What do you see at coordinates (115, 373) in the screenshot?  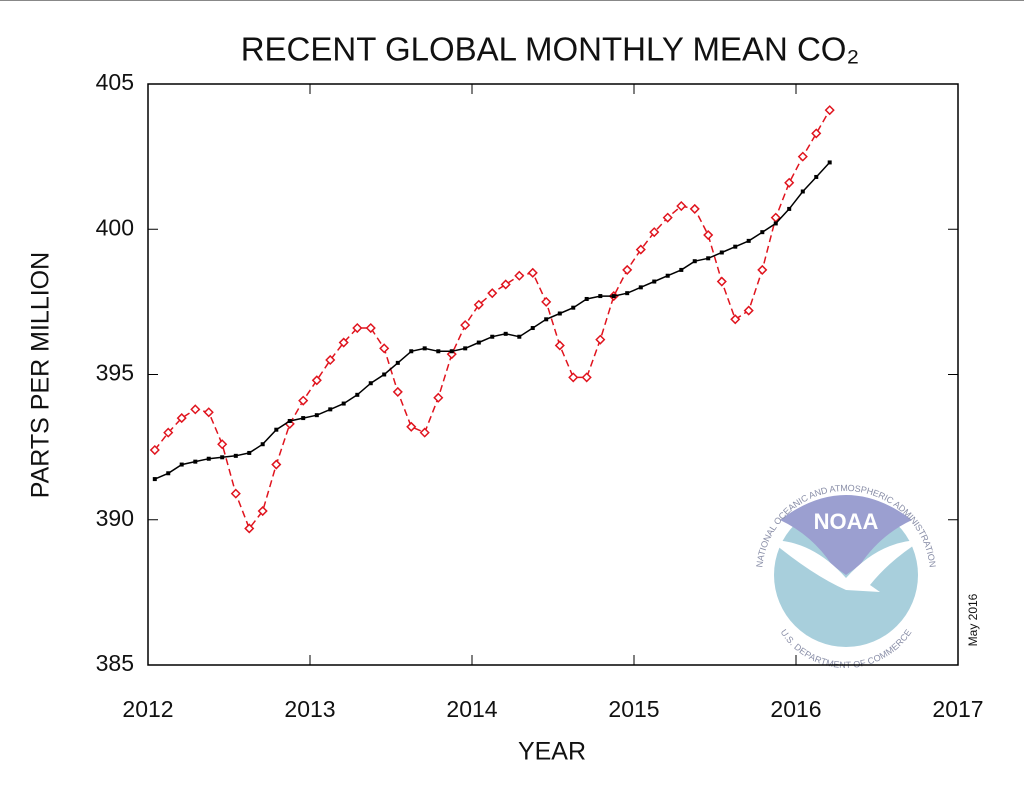 I see `y-tick-label: 395` at bounding box center [115, 373].